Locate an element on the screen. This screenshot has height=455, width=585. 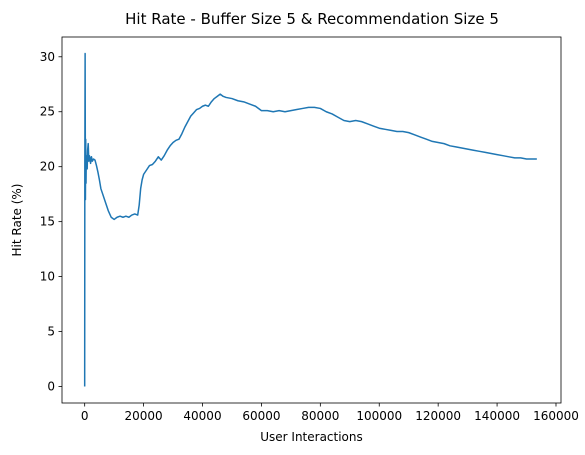
x-tick-label: 120000 is located at coordinates (438, 416).